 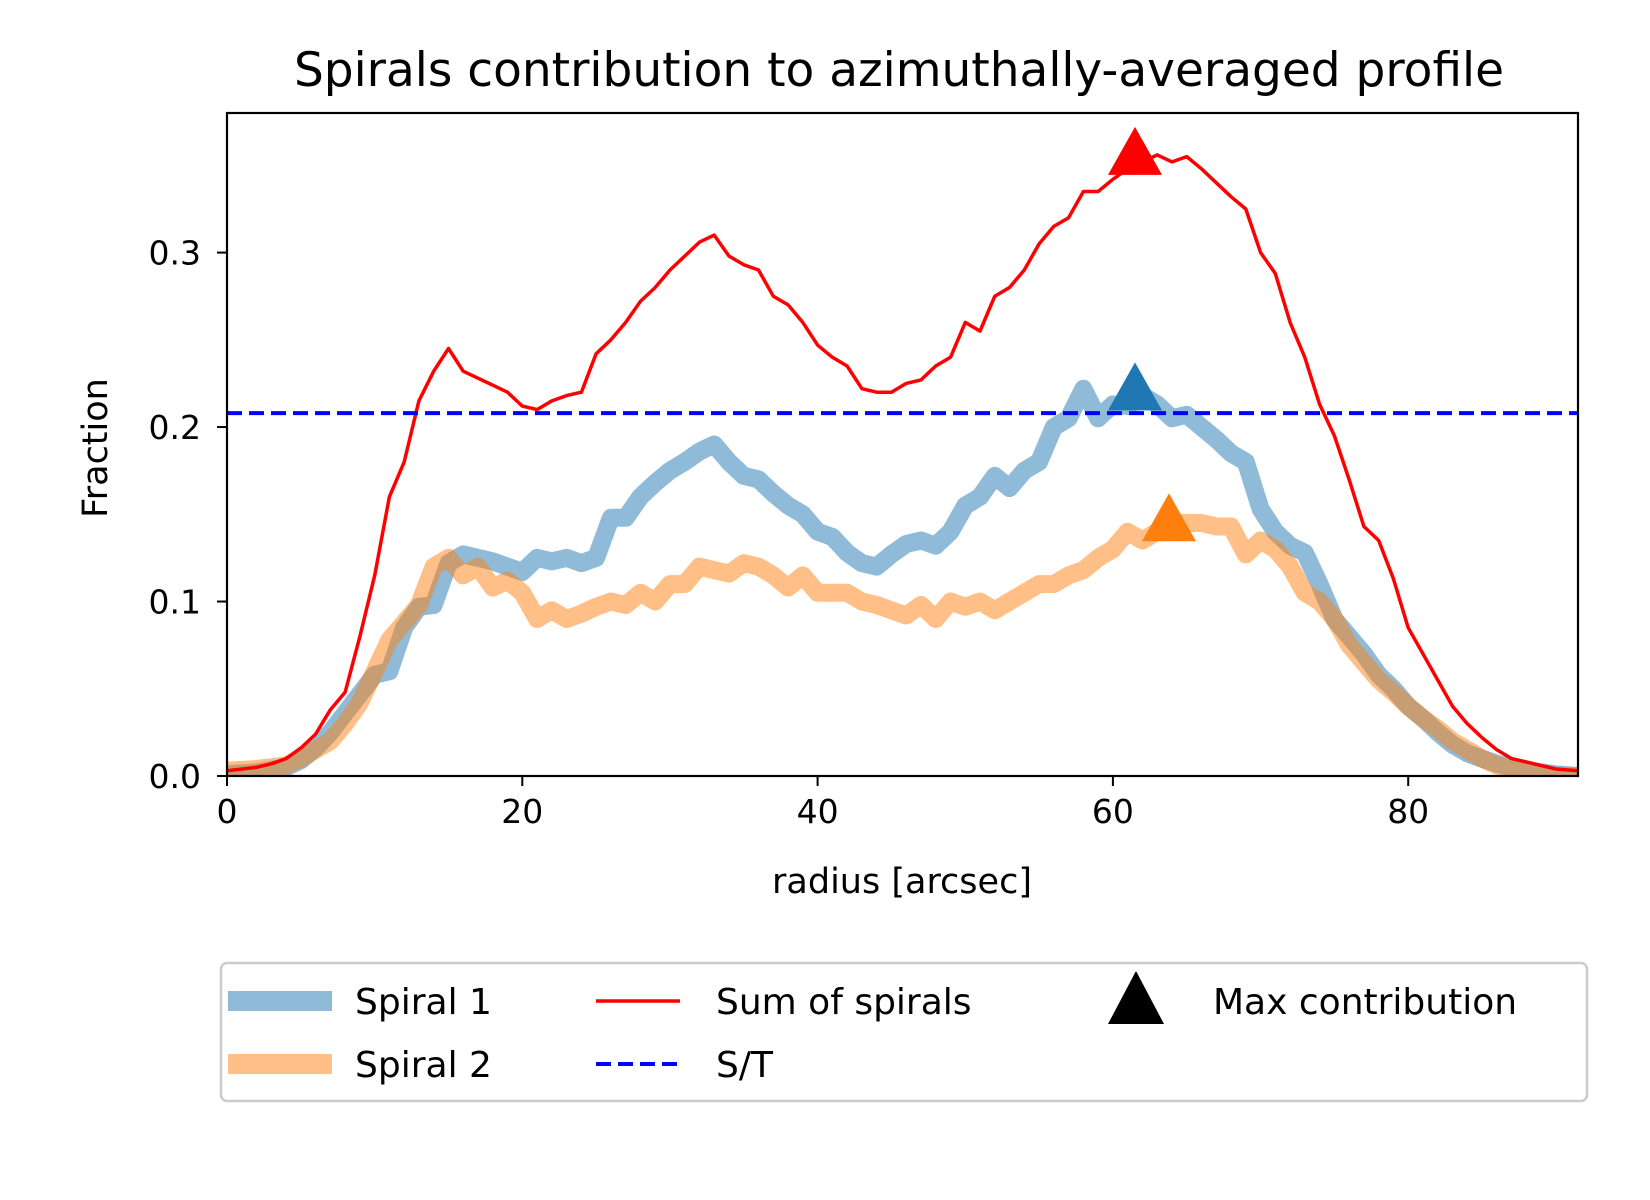 I want to click on x-tick-label: 80, so click(x=1408, y=811).